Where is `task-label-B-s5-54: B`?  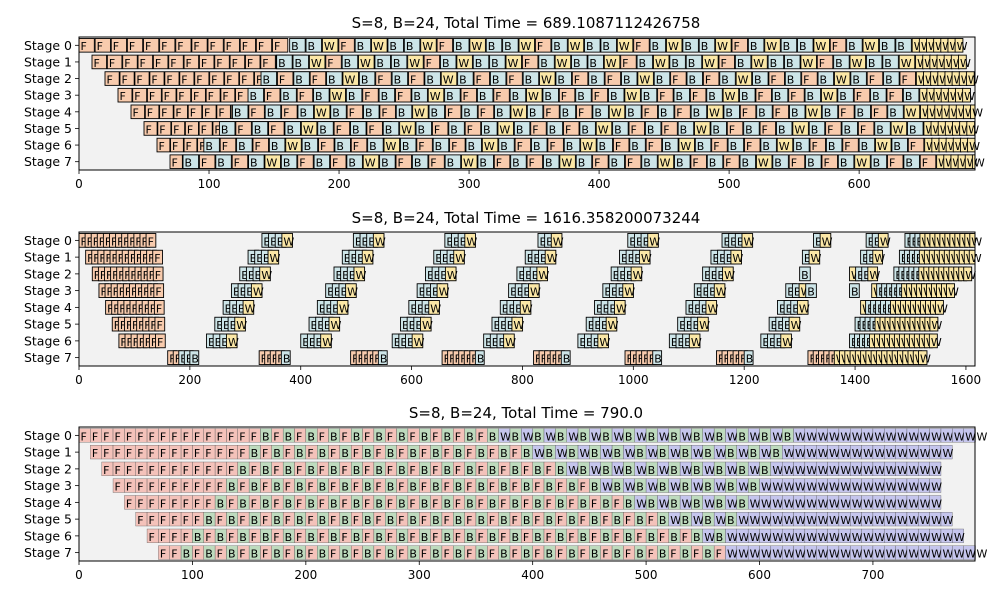 task-label-B-s5-54: B is located at coordinates (815, 129).